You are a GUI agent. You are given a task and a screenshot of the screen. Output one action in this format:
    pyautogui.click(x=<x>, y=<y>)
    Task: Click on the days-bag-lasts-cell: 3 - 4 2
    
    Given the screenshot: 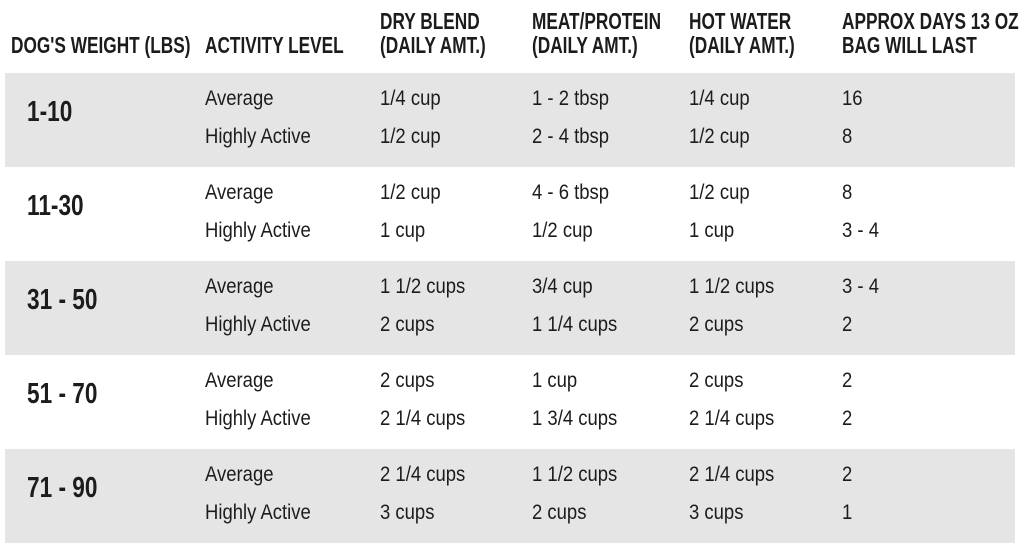 What is the action you would take?
    pyautogui.click(x=863, y=306)
    